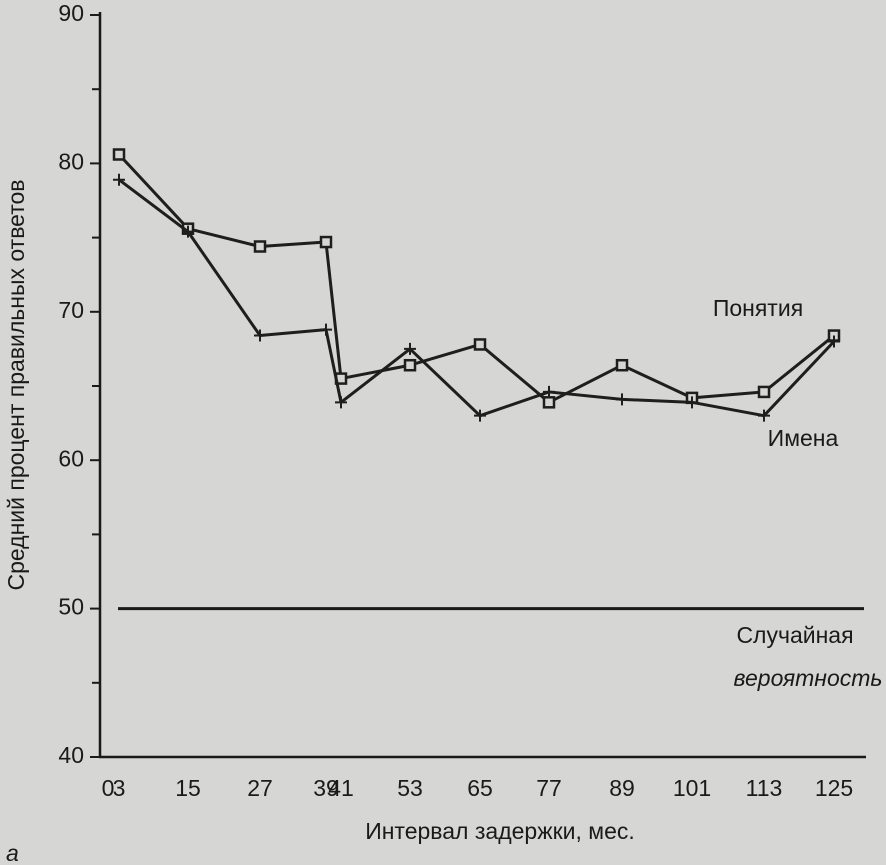 The height and width of the screenshot is (865, 886). Describe the element at coordinates (764, 788) in the screenshot. I see `x-tick-label: 113` at that location.